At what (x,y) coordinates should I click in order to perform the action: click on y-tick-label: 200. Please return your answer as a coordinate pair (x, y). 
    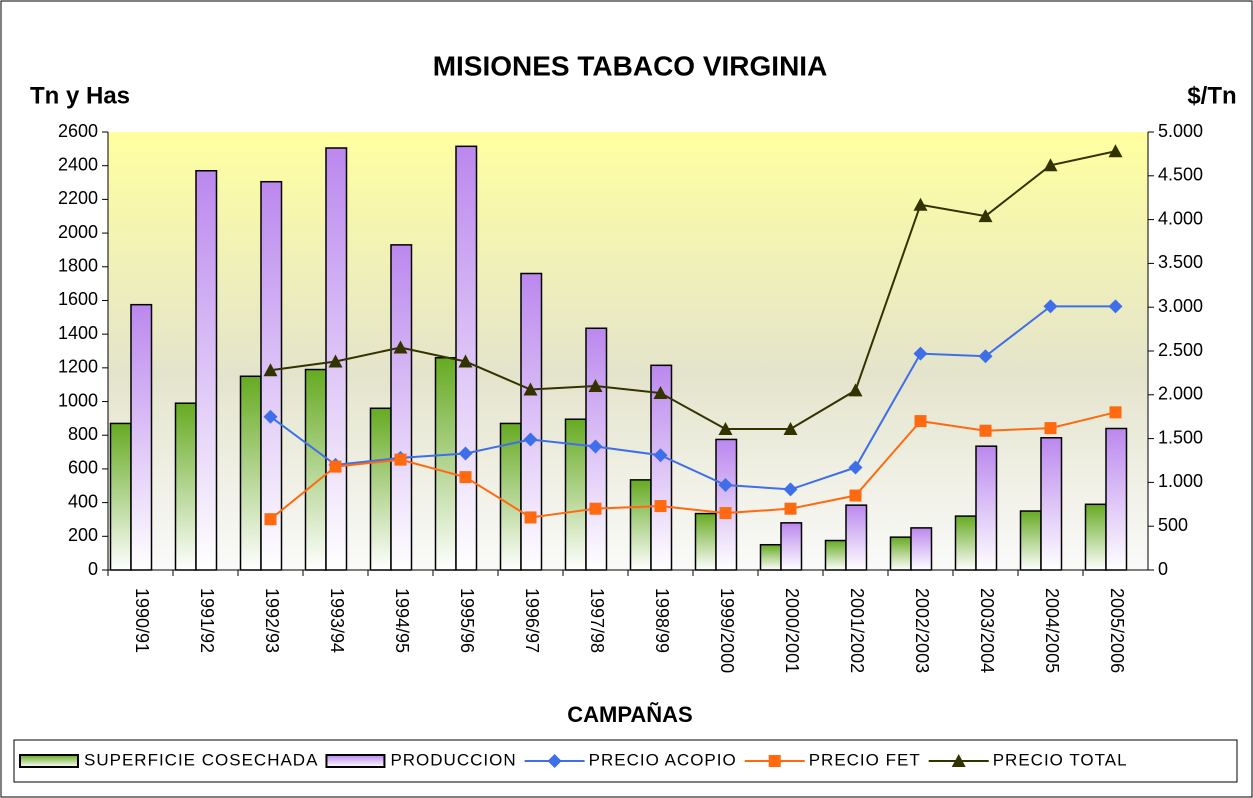
    Looking at the image, I should click on (83, 535).